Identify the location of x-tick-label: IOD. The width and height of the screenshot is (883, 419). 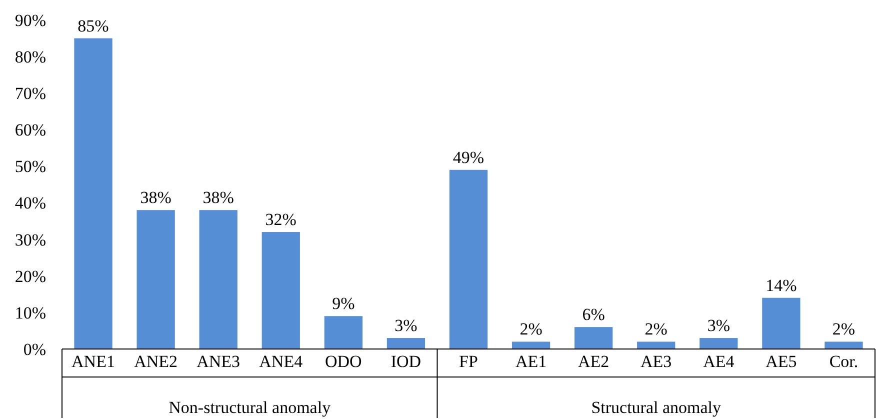
(406, 361).